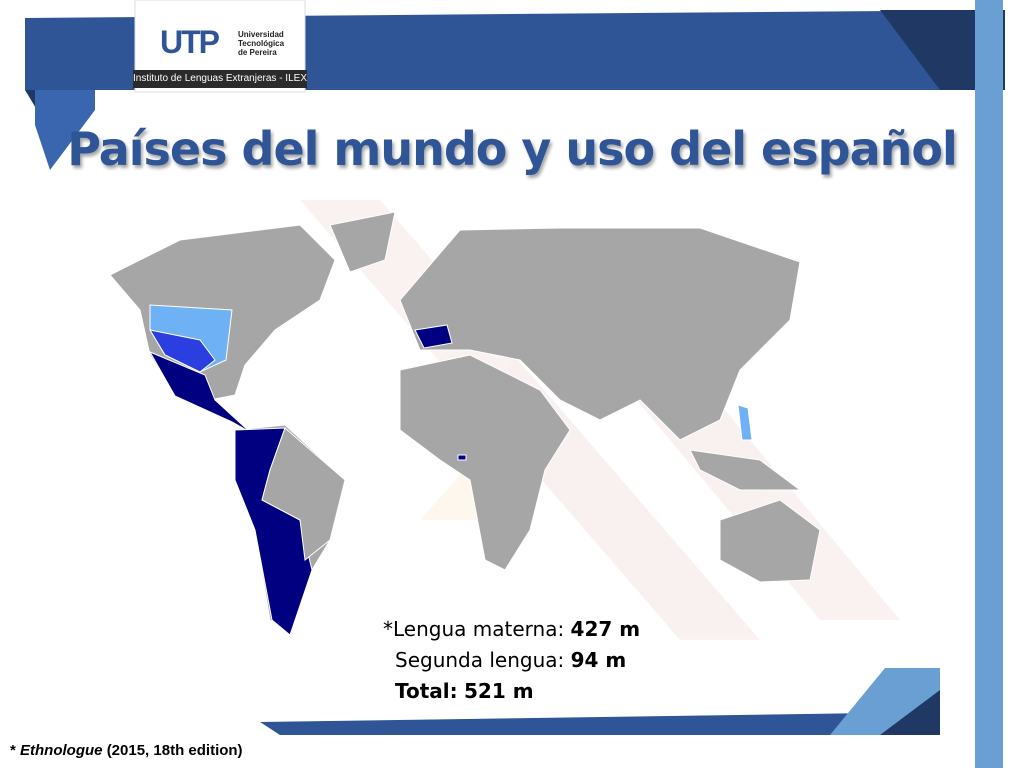 The height and width of the screenshot is (768, 1024). I want to click on bottom-triangle-dark, so click(910, 712).